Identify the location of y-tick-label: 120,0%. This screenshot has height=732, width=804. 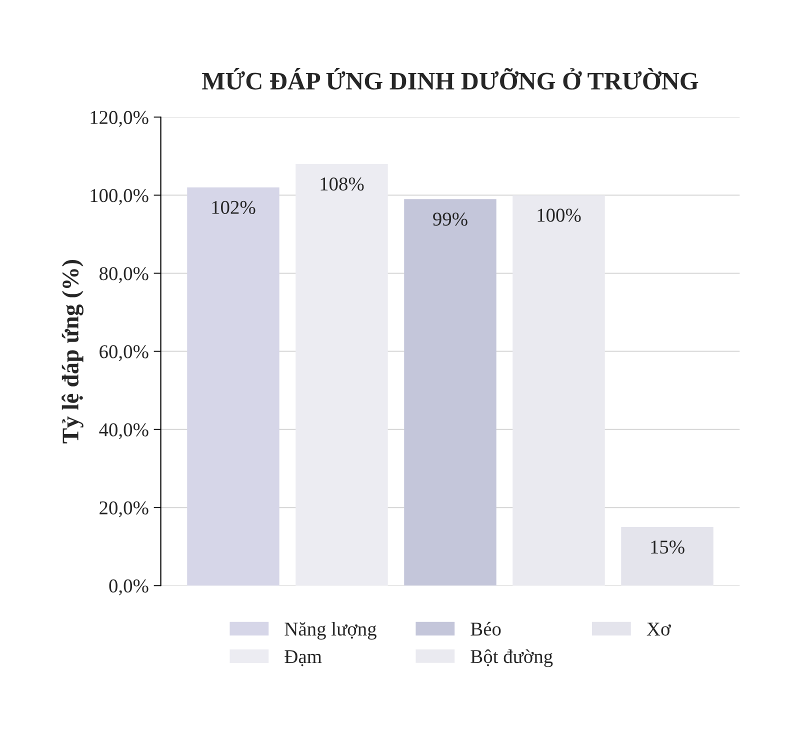
(119, 118).